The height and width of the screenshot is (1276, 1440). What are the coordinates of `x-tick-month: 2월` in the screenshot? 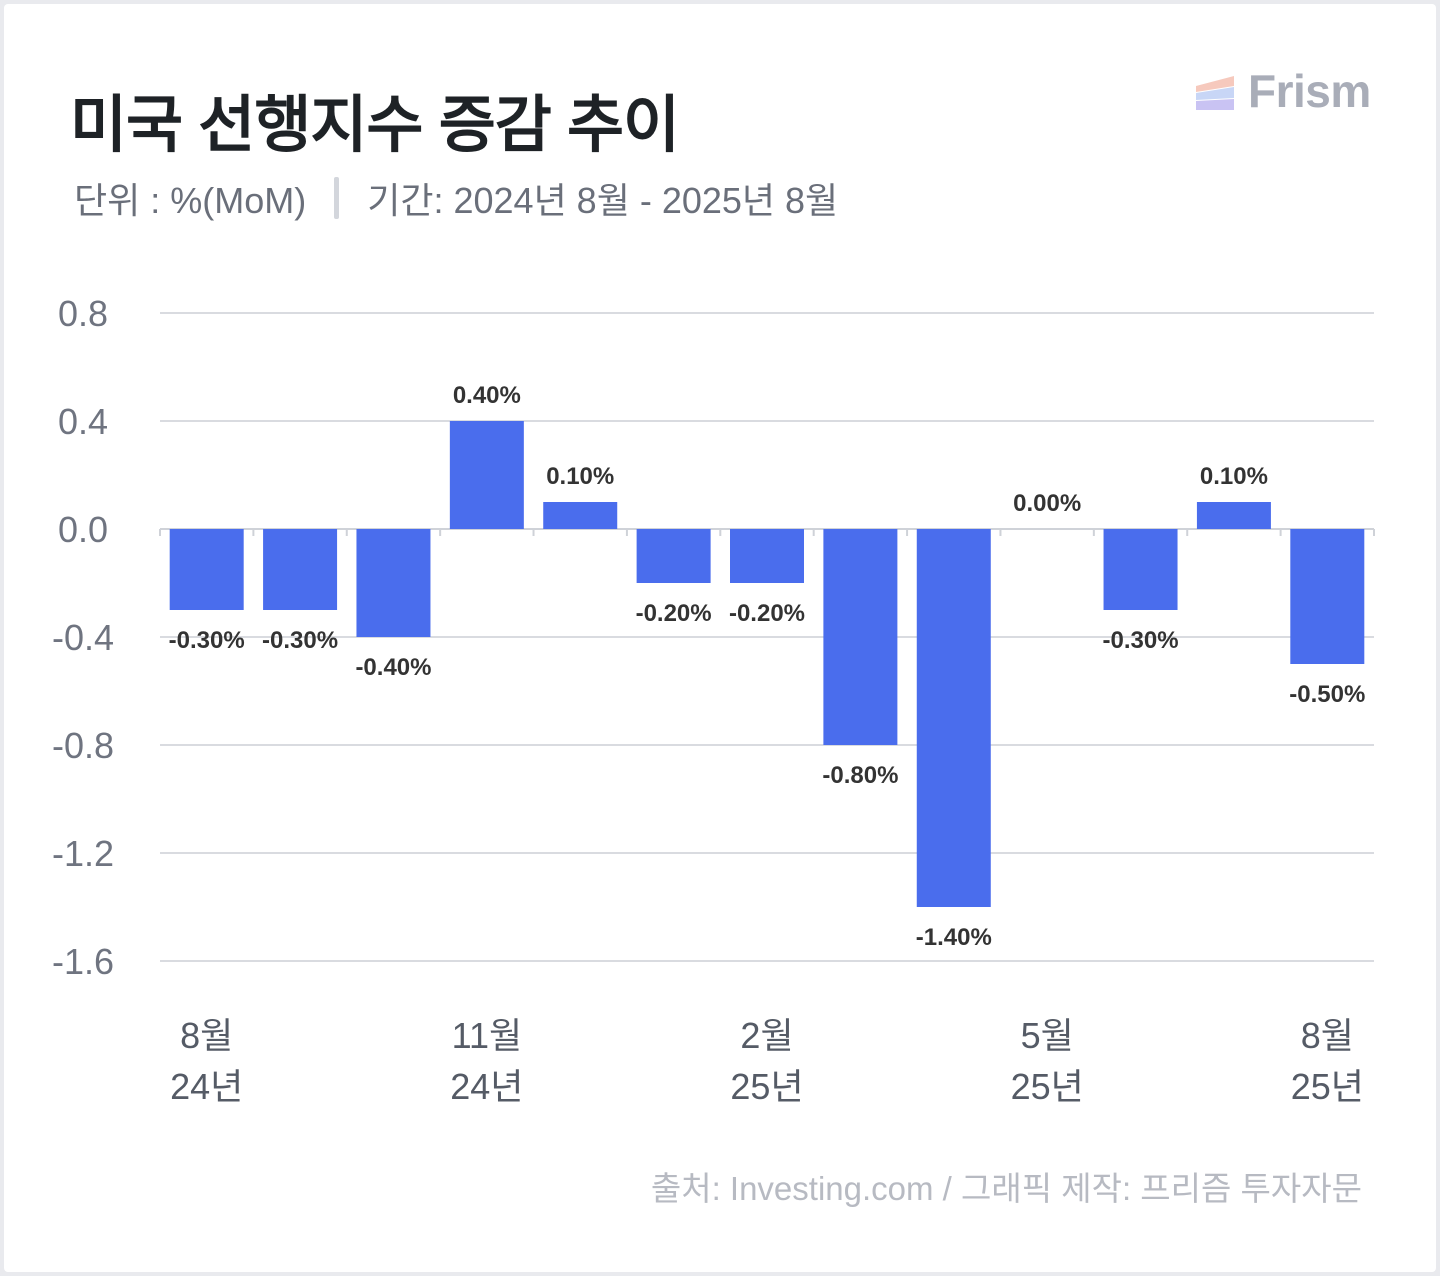 It's located at (766, 1035).